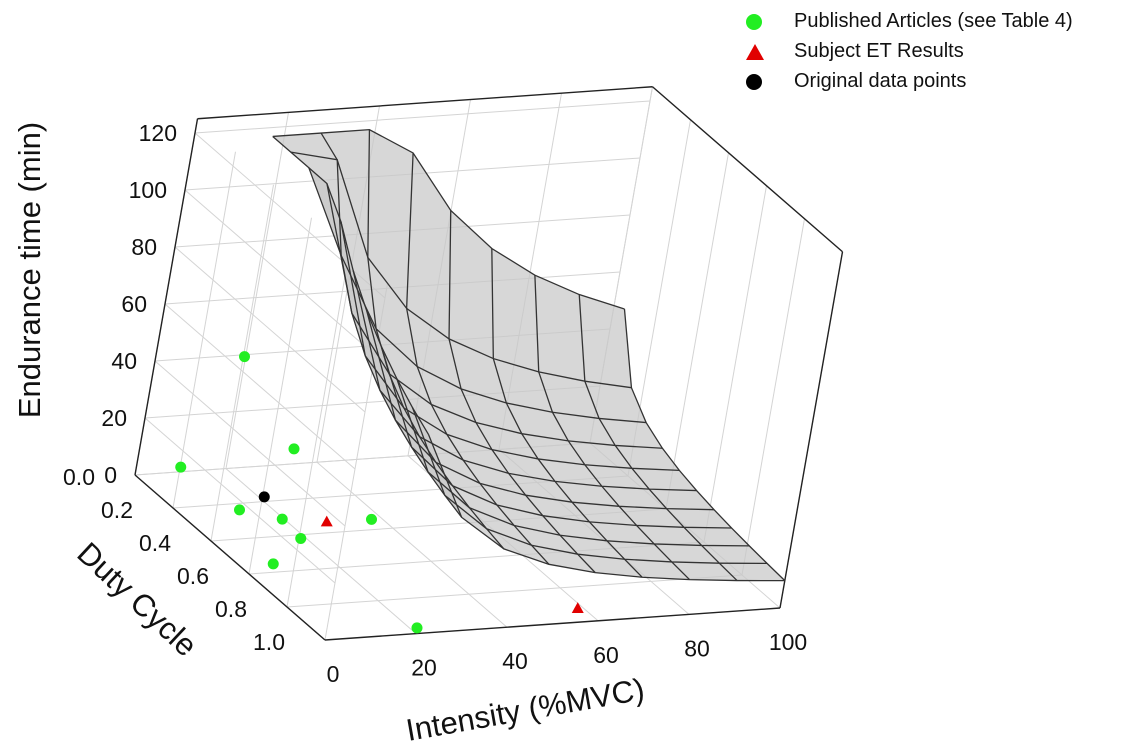 Image resolution: width=1144 pixels, height=744 pixels. What do you see at coordinates (788, 642) in the screenshot?
I see `x-tick-label: 100` at bounding box center [788, 642].